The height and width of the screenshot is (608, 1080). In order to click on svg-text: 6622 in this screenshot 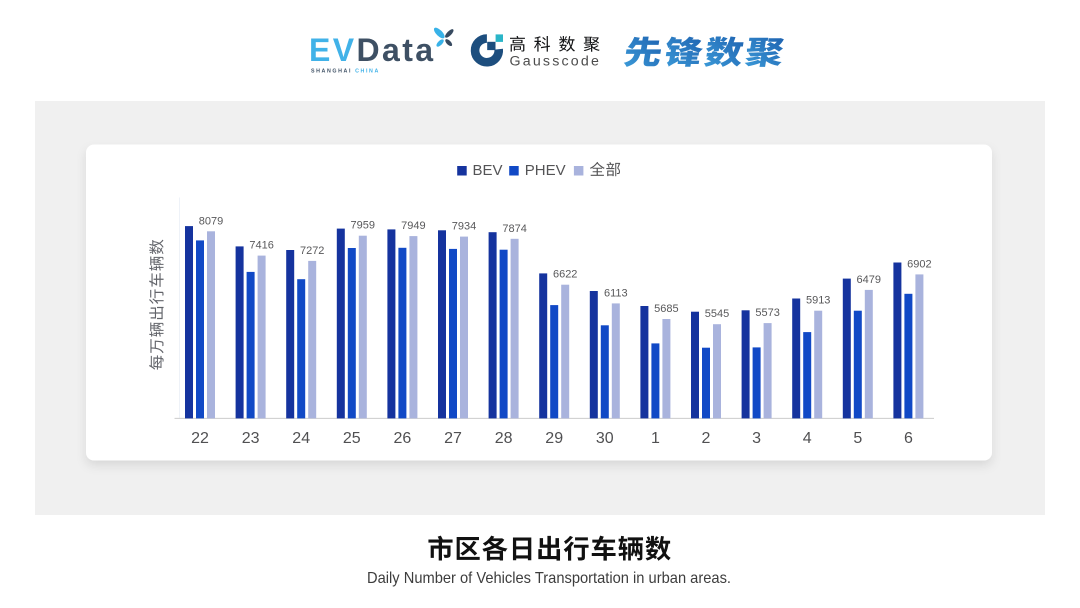, I will do `click(565, 275)`.